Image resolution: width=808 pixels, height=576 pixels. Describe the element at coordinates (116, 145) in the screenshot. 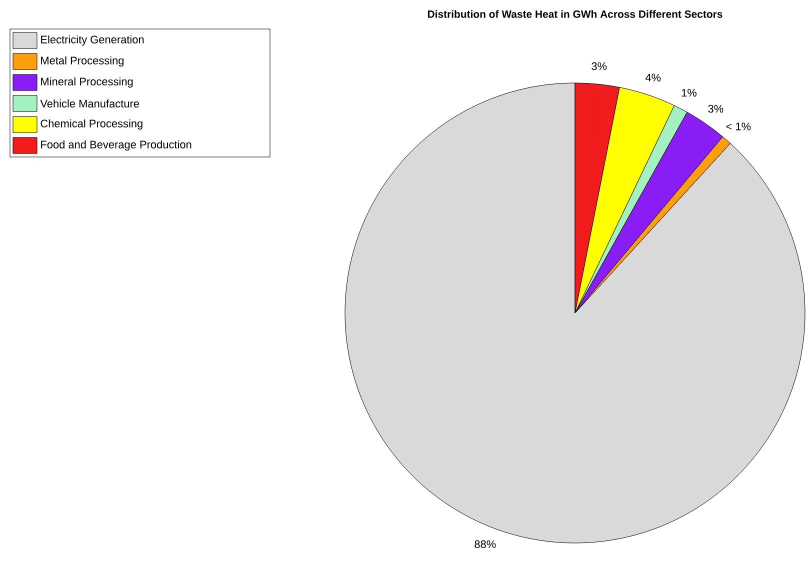

I see `legend-label: Food and Beverage Production` at that location.